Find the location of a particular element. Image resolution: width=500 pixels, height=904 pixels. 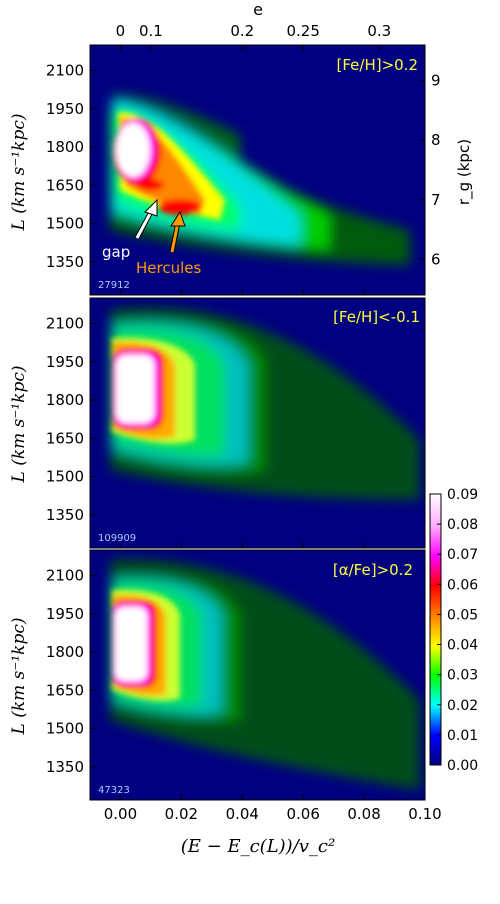

top-axis-title: e is located at coordinates (258, 9).